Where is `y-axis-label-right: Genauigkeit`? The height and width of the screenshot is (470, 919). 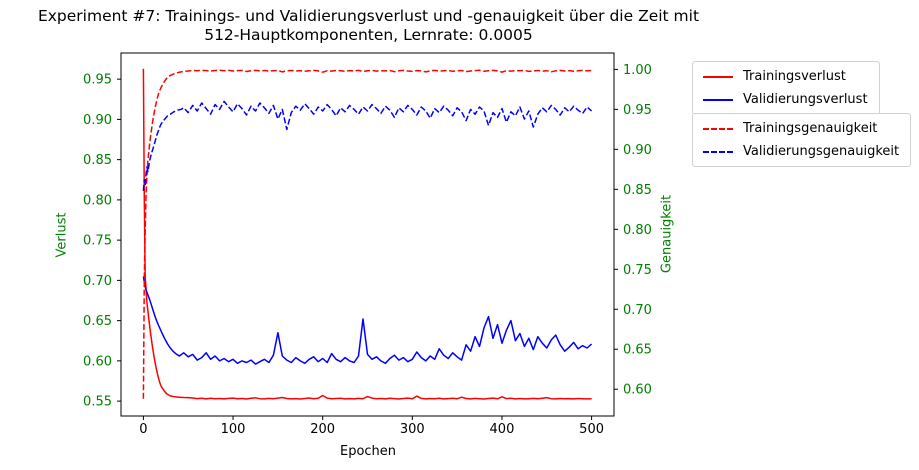
y-axis-label-right: Genauigkeit is located at coordinates (667, 234).